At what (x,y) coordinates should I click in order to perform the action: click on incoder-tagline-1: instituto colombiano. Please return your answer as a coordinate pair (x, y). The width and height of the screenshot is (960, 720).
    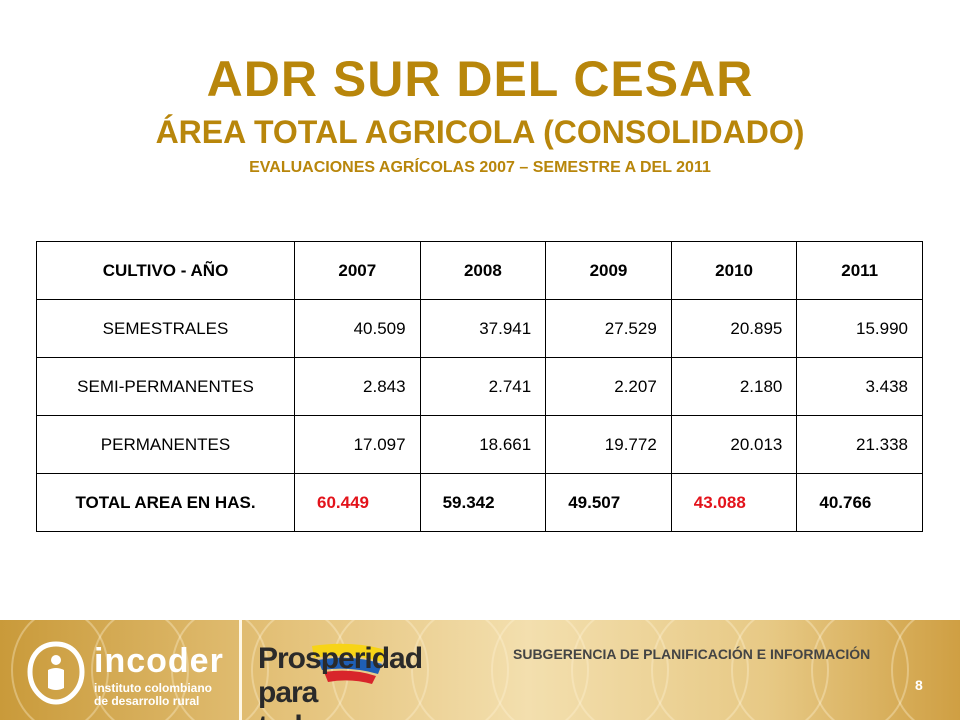
    Looking at the image, I should click on (153, 688).